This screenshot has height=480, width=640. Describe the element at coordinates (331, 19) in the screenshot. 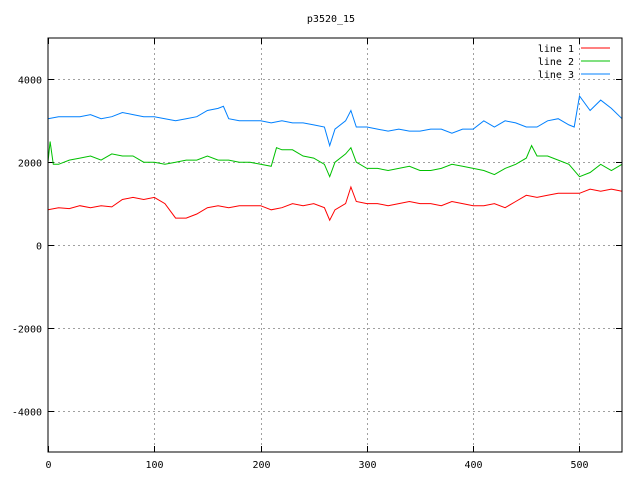

I see `chart-title: p3520_15` at that location.